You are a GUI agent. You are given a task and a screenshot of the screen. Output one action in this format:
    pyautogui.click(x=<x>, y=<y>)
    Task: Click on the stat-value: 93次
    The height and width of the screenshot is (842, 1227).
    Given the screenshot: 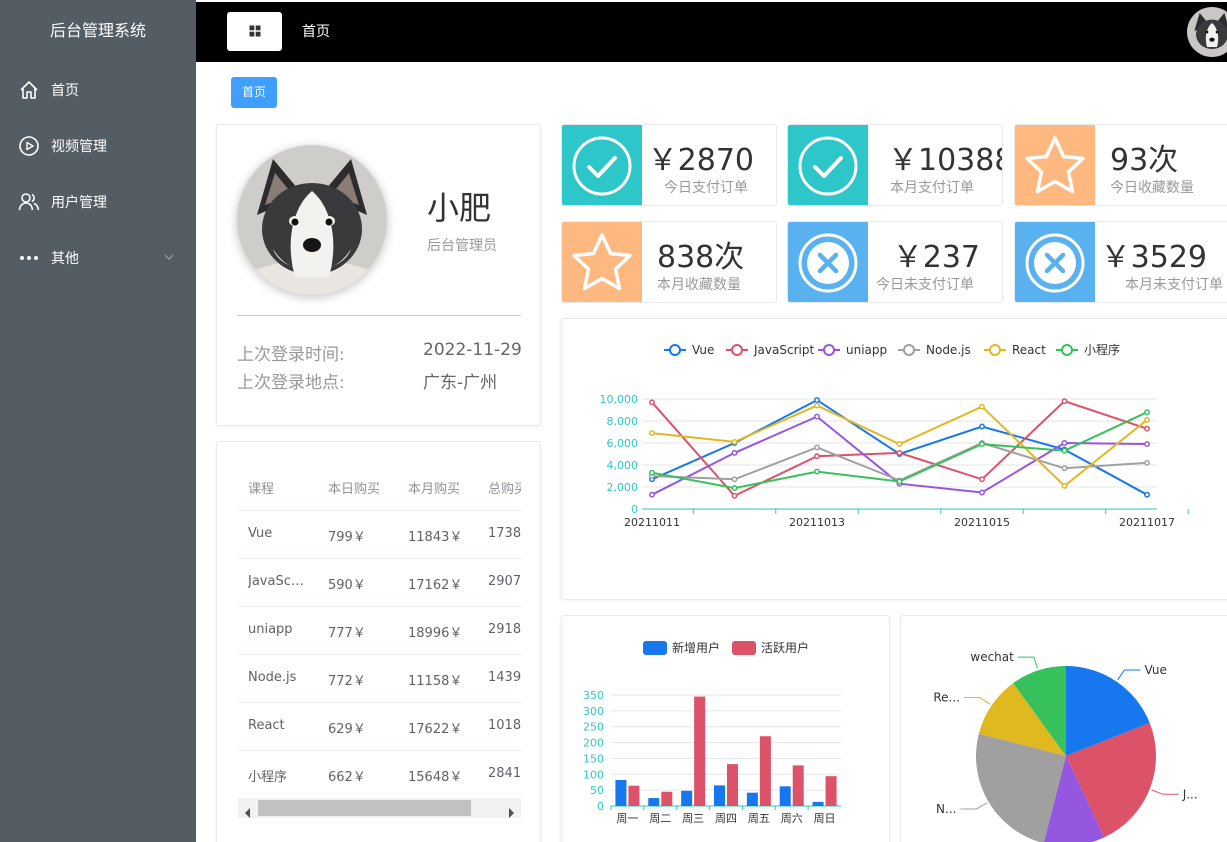 What is the action you would take?
    pyautogui.click(x=1144, y=160)
    